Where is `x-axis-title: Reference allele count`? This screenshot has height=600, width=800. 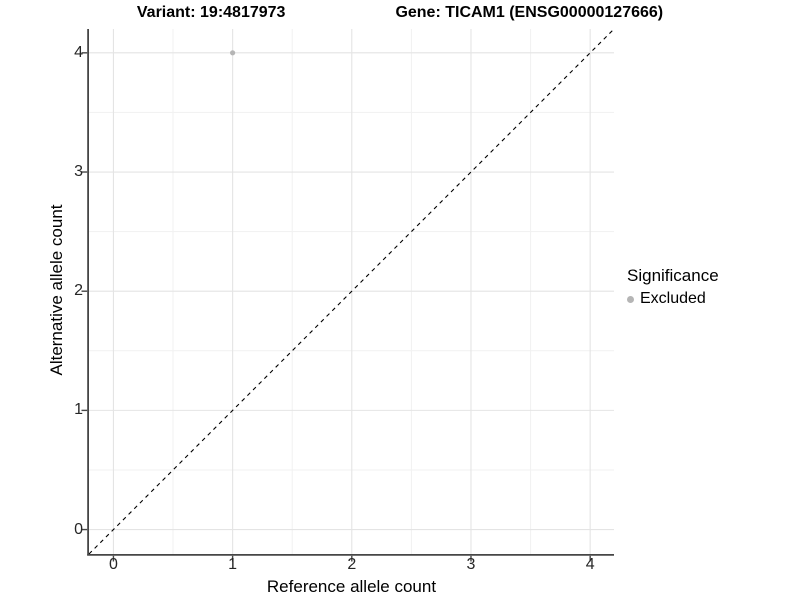
x-axis-title: Reference allele count is located at coordinates (351, 586).